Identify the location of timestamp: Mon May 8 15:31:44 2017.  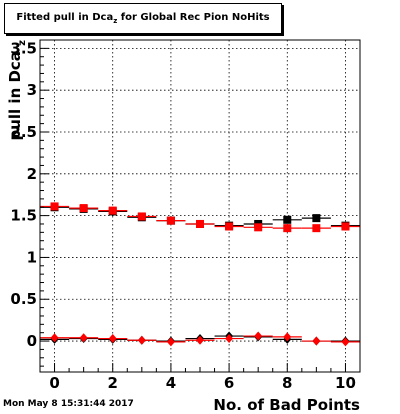
(68, 404).